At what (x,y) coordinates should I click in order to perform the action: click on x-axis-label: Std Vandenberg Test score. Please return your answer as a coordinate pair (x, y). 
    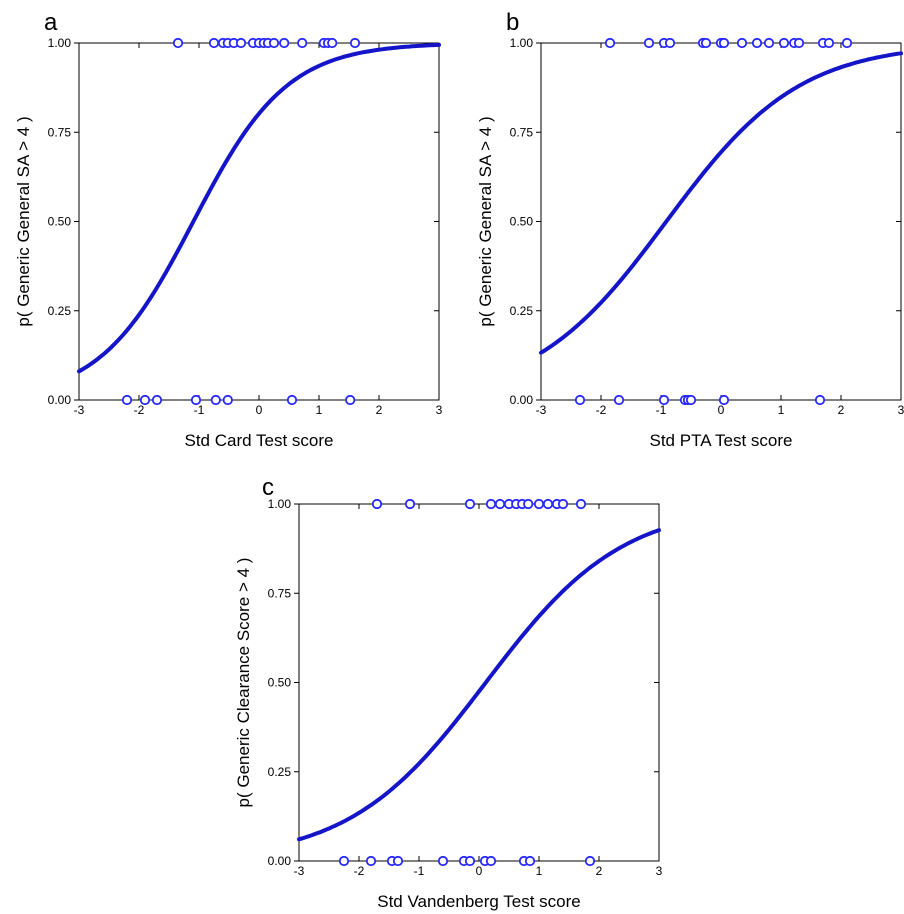
    Looking at the image, I should click on (479, 901).